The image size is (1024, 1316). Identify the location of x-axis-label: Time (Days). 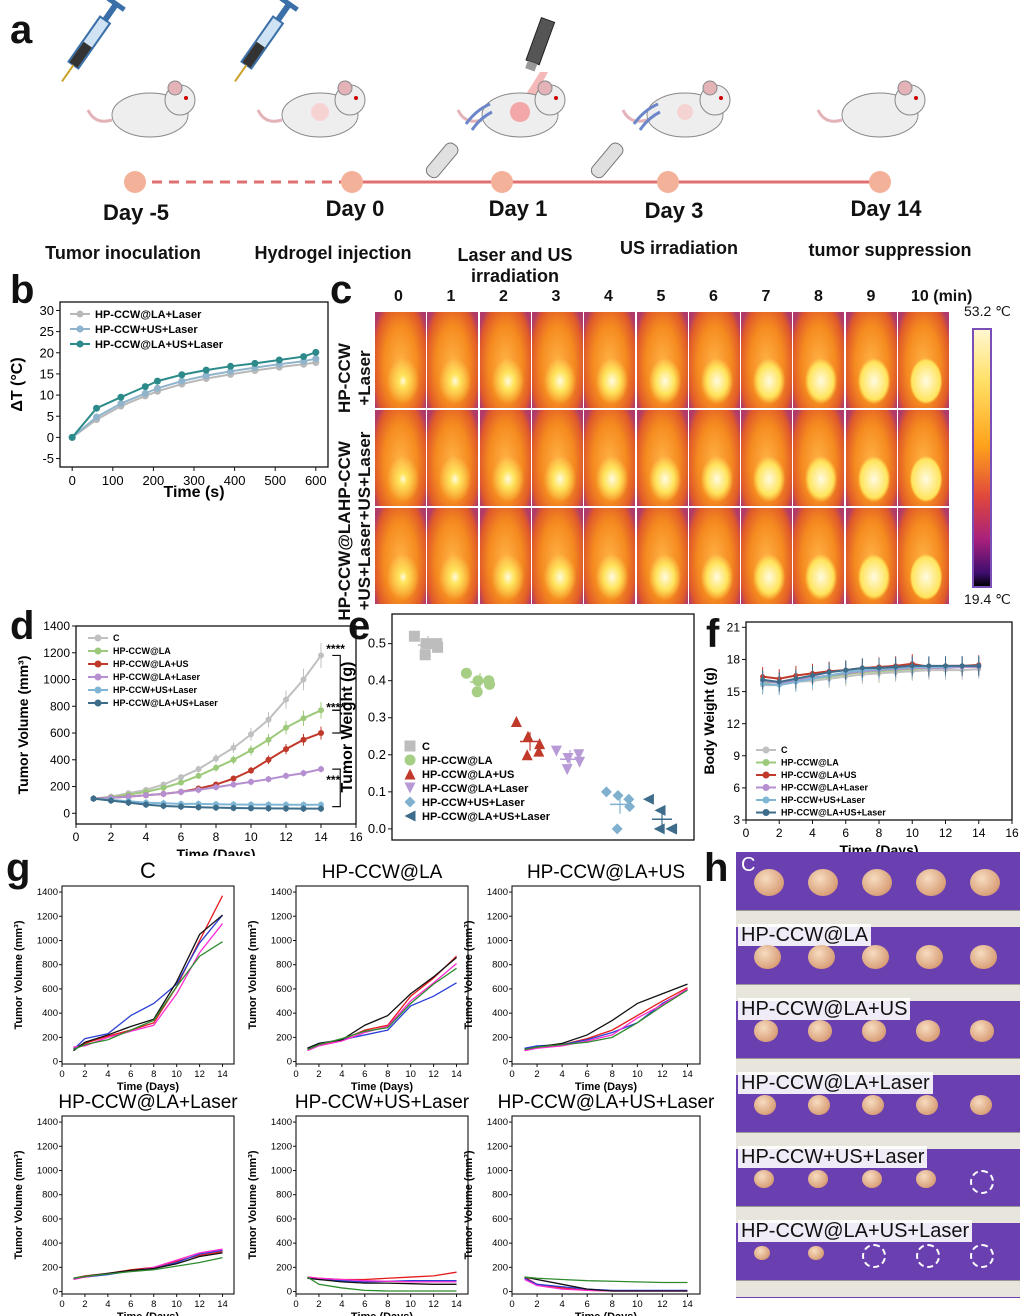
(606, 1313).